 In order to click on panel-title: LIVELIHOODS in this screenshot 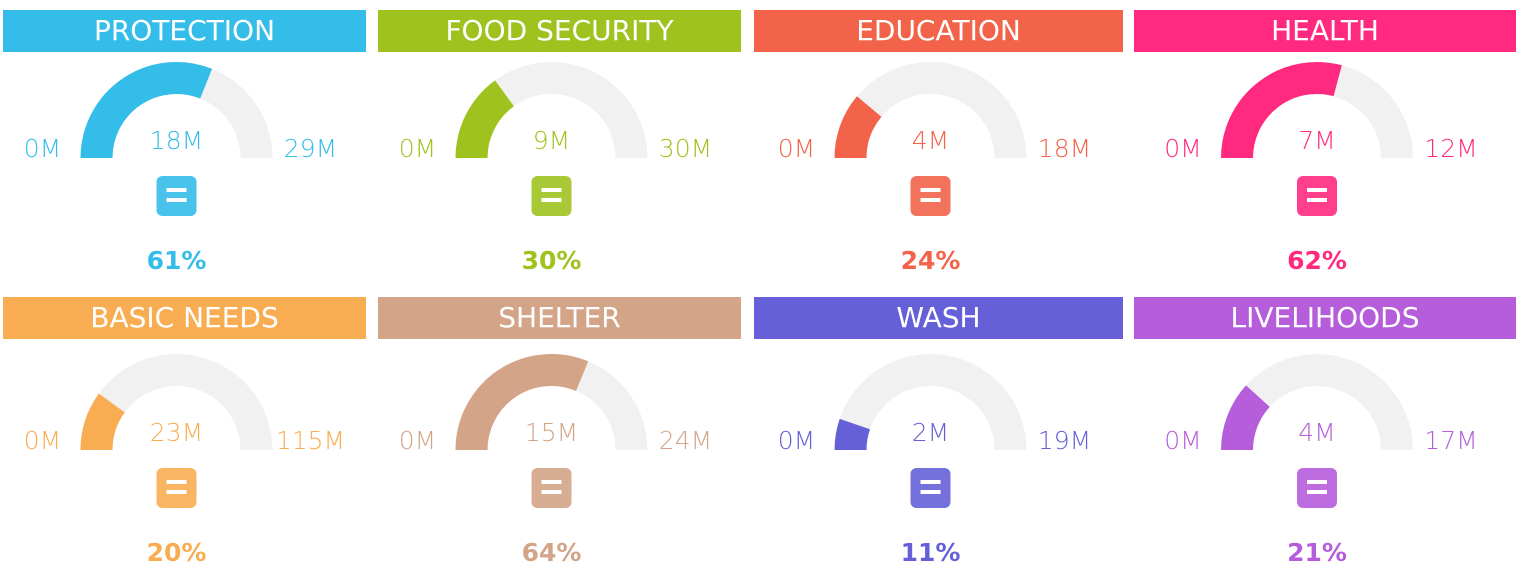, I will do `click(1324, 317)`.